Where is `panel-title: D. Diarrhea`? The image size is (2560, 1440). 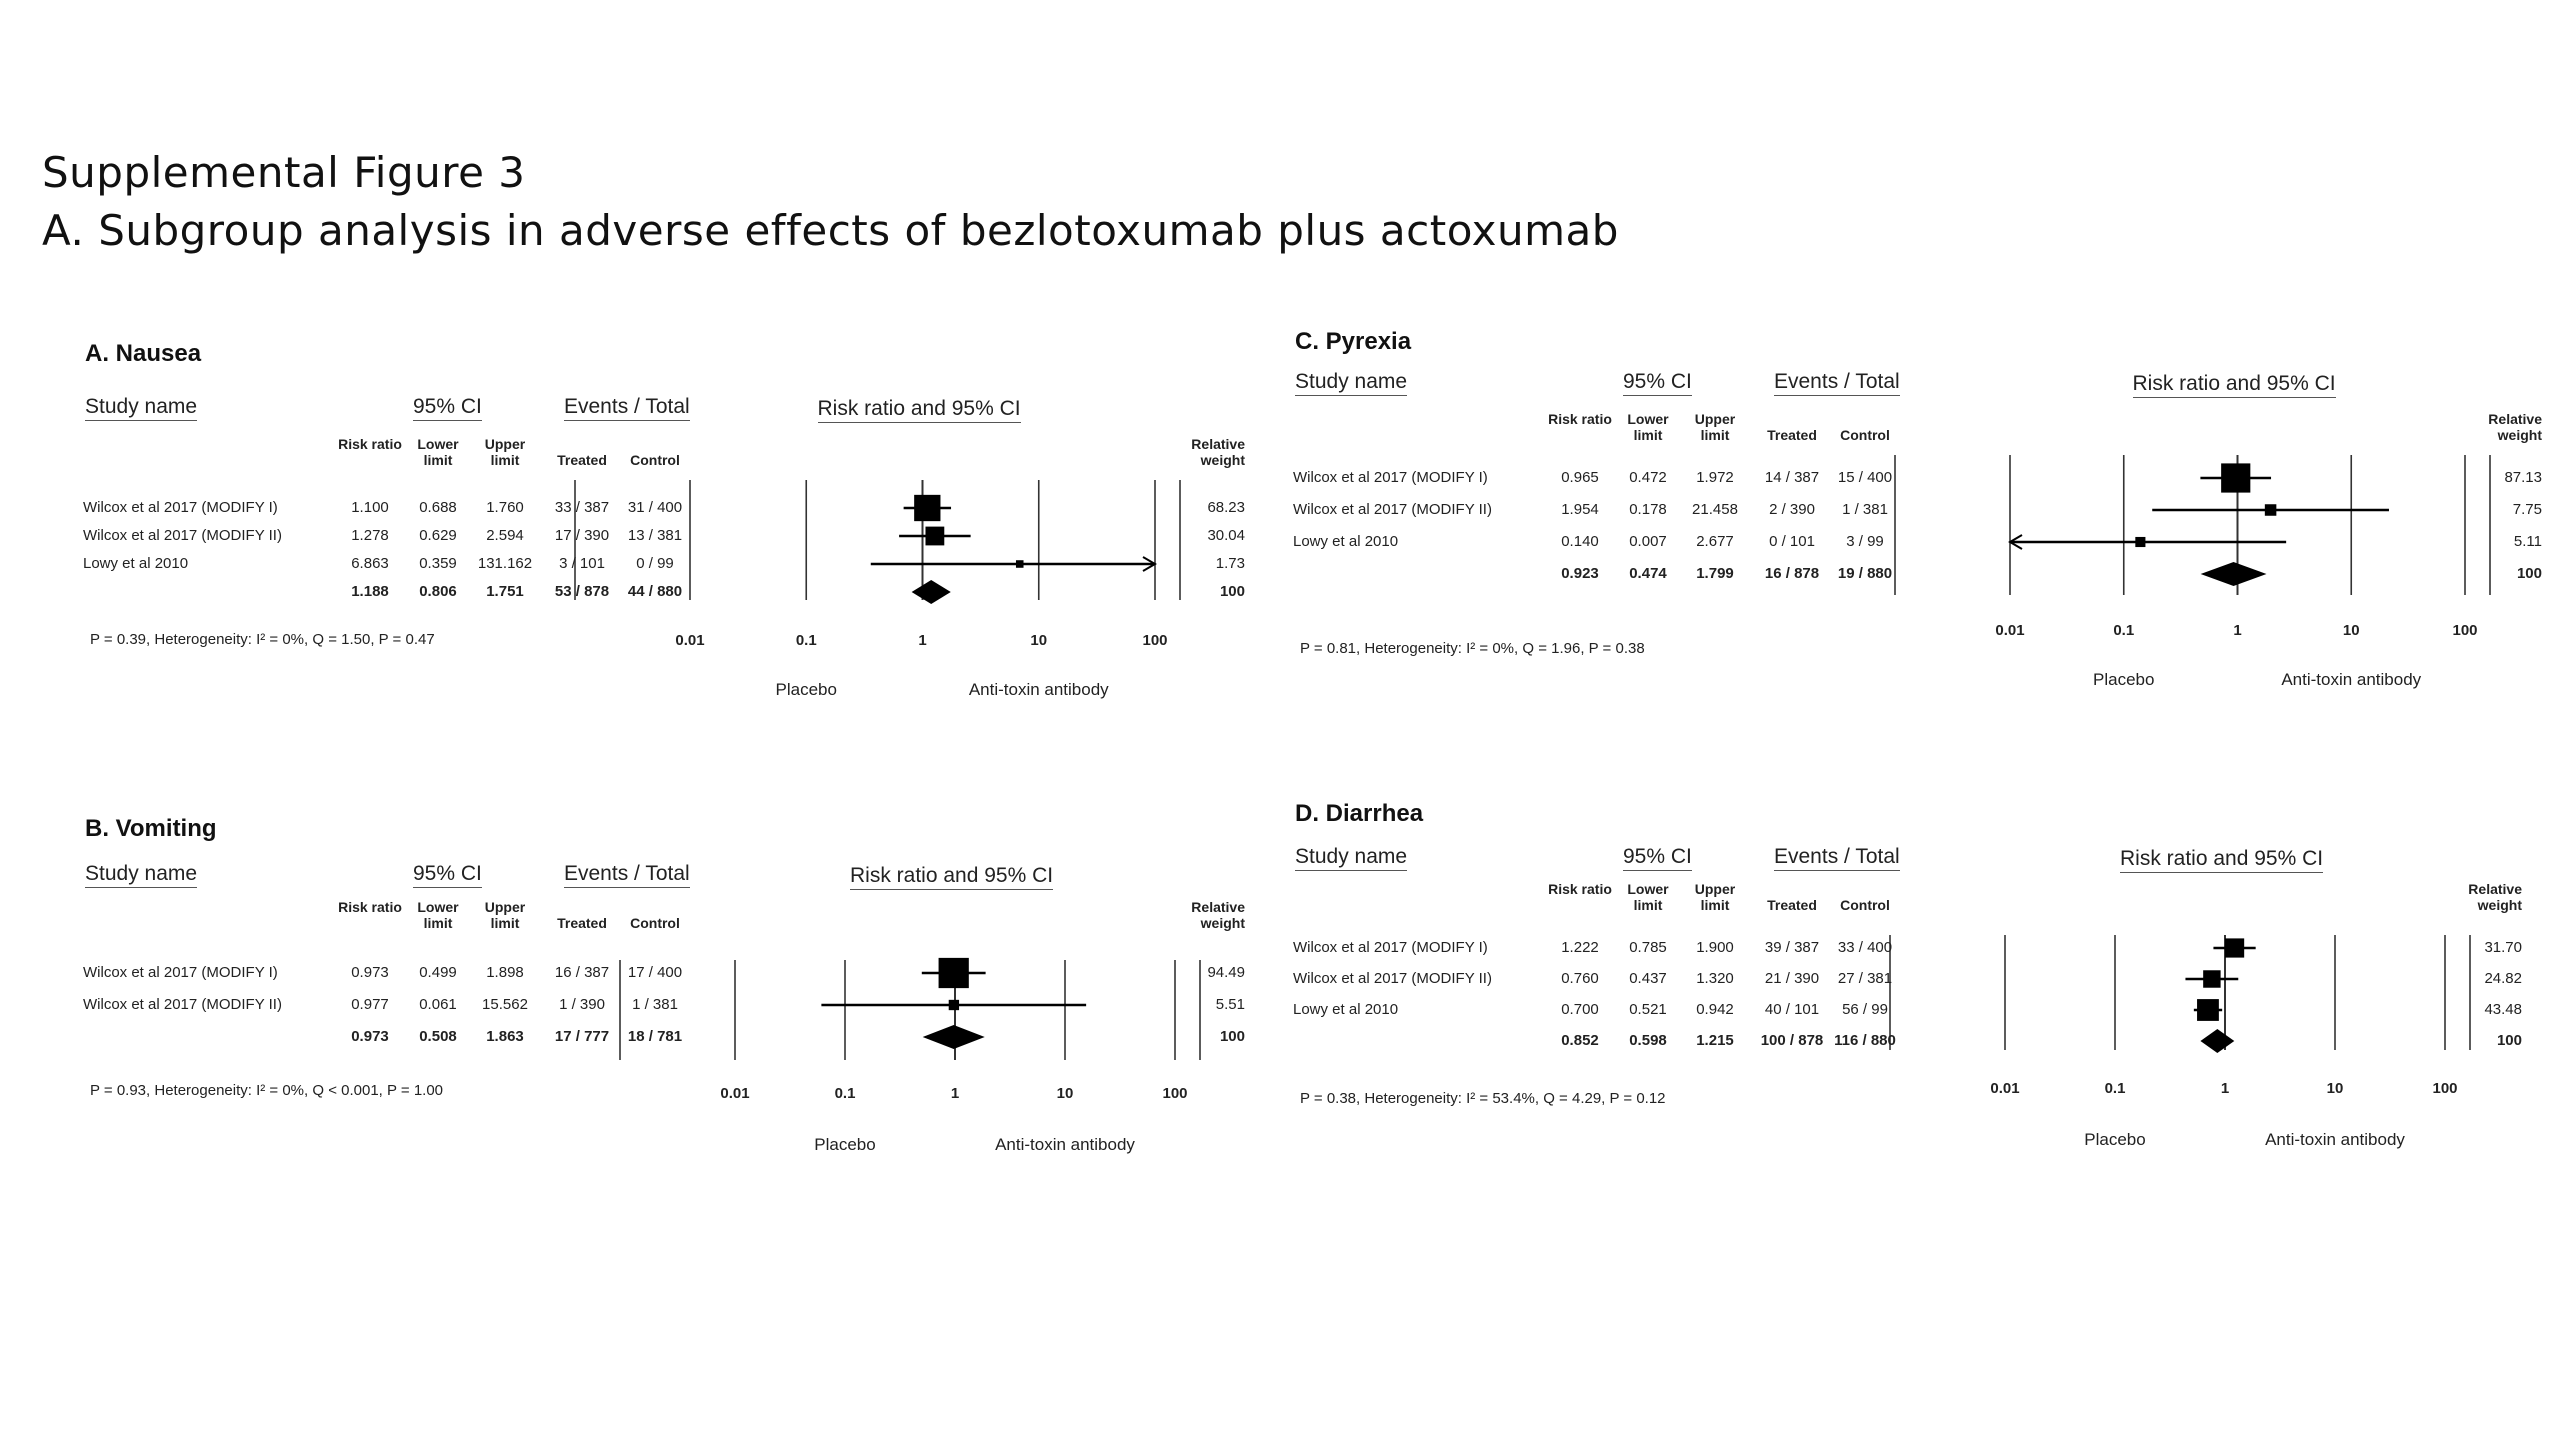
panel-title: D. Diarrhea is located at coordinates (1359, 813).